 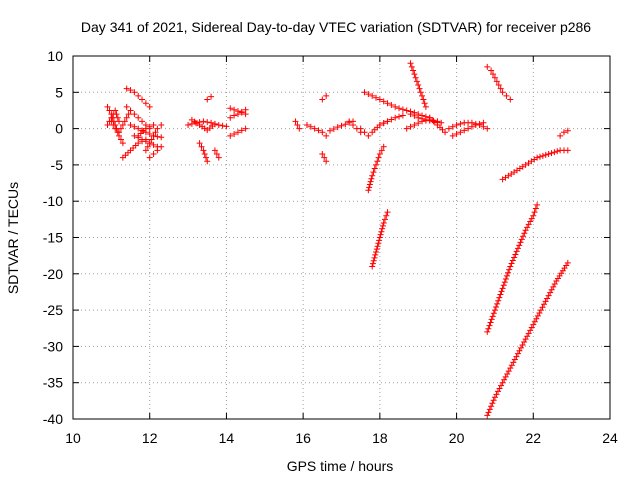 What do you see at coordinates (53, 346) in the screenshot?
I see `y-tick-label: -30` at bounding box center [53, 346].